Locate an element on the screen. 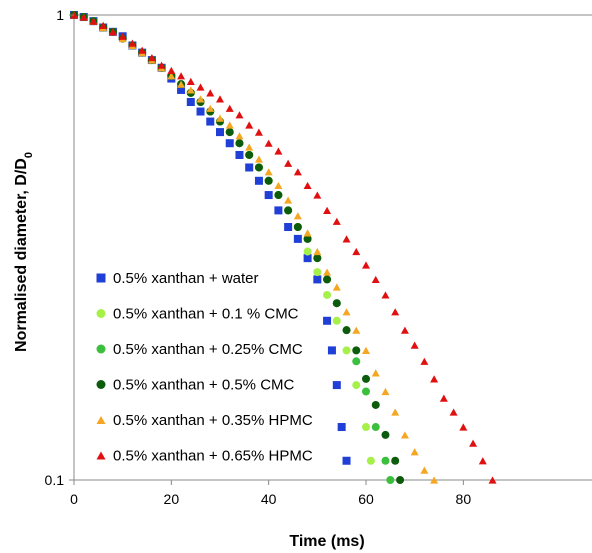 This screenshot has height=553, width=592. x-tick-label: 20 is located at coordinates (172, 499).